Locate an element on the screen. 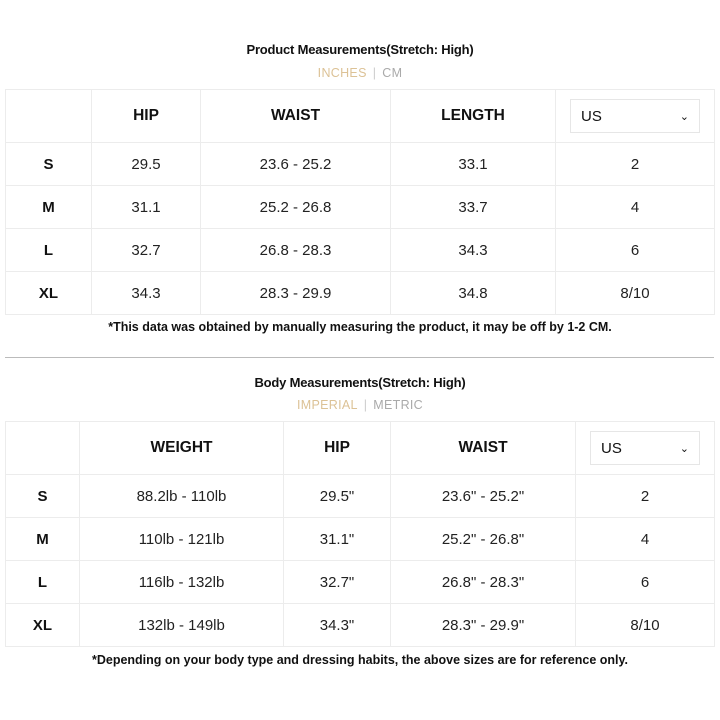  cell: 33.1 is located at coordinates (473, 164).